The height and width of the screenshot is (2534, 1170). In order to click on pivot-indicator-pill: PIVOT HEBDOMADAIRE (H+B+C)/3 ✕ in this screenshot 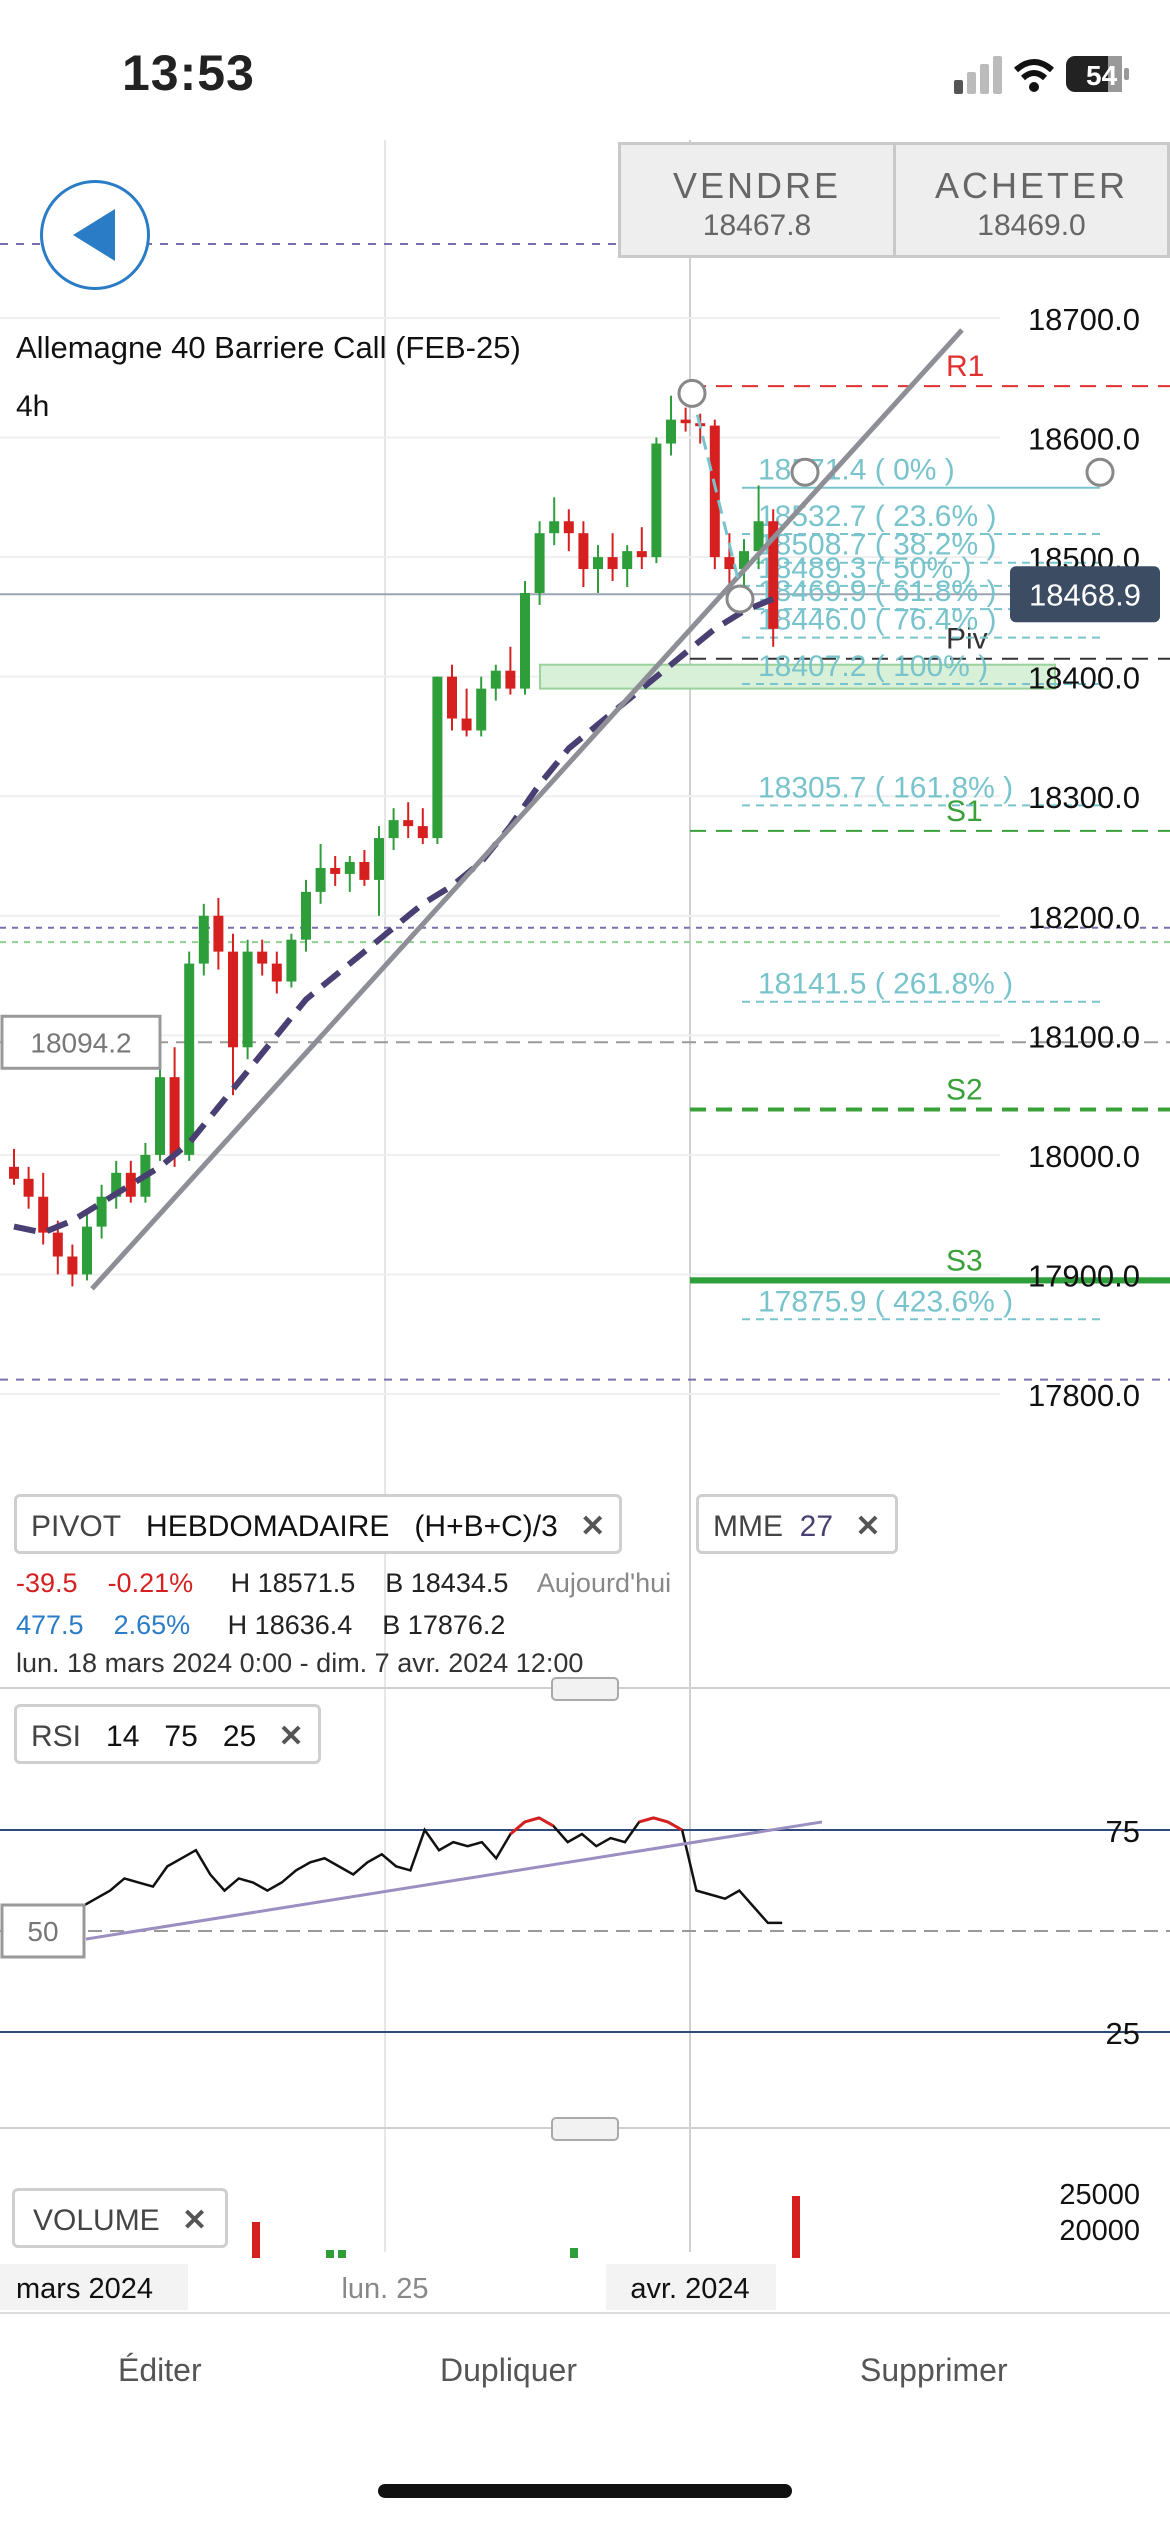, I will do `click(318, 1524)`.